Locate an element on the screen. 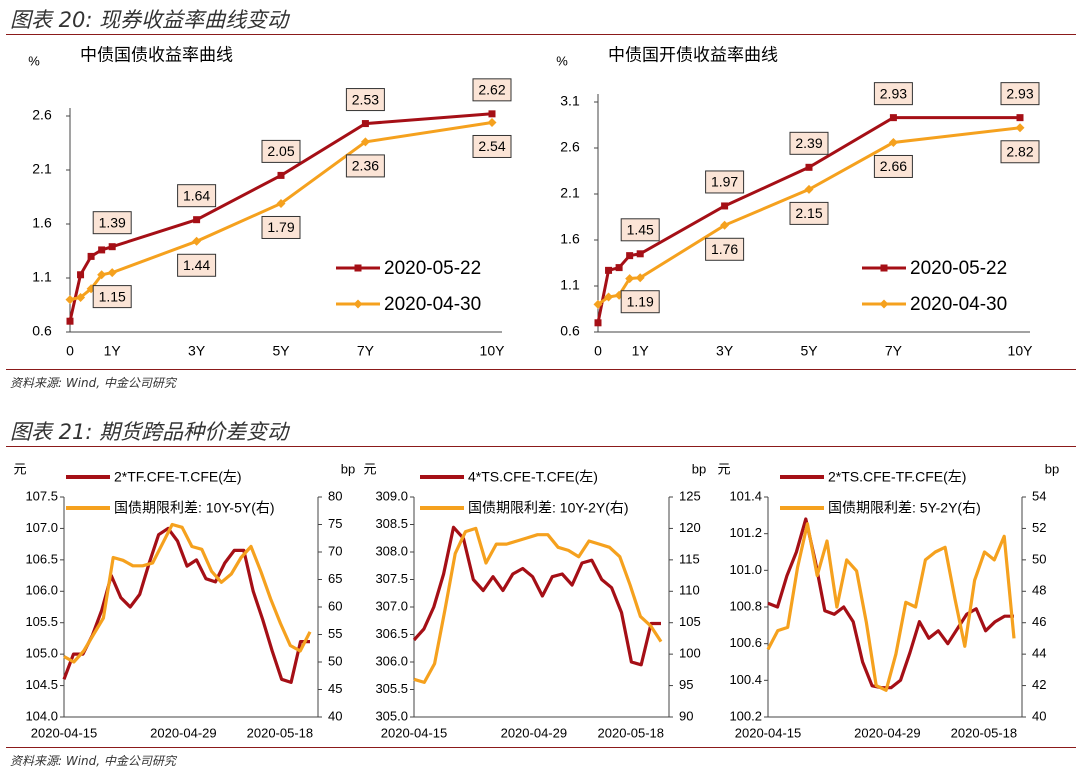 The height and width of the screenshot is (773, 1080). spread2-left-tick-label: 305.5 is located at coordinates (391, 688).